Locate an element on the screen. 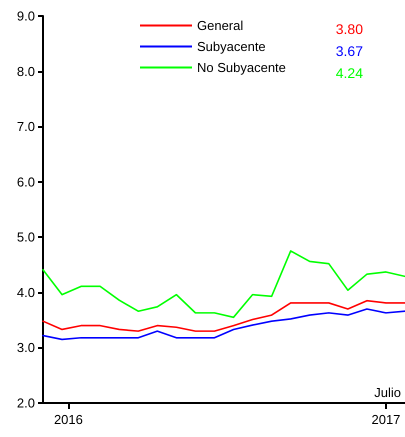  legend-label: No Subyacente is located at coordinates (241, 67).